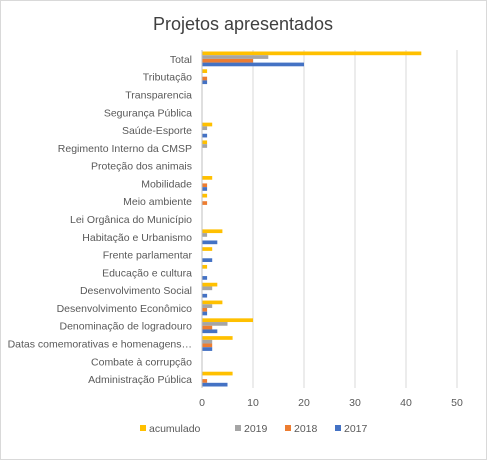  What do you see at coordinates (141, 362) in the screenshot?
I see `category-label: Combate à corrupção` at bounding box center [141, 362].